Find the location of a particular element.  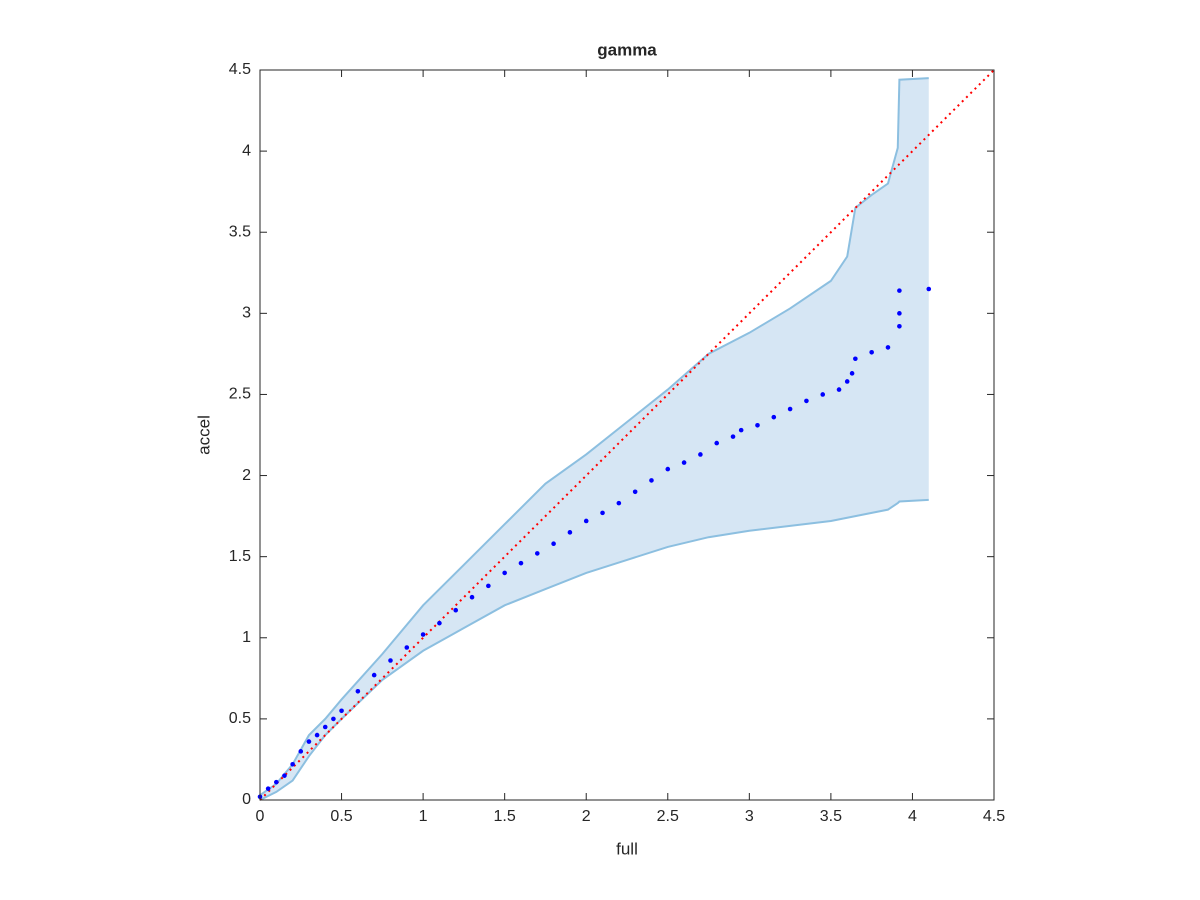

x-tick-label: 2.5 is located at coordinates (668, 816).